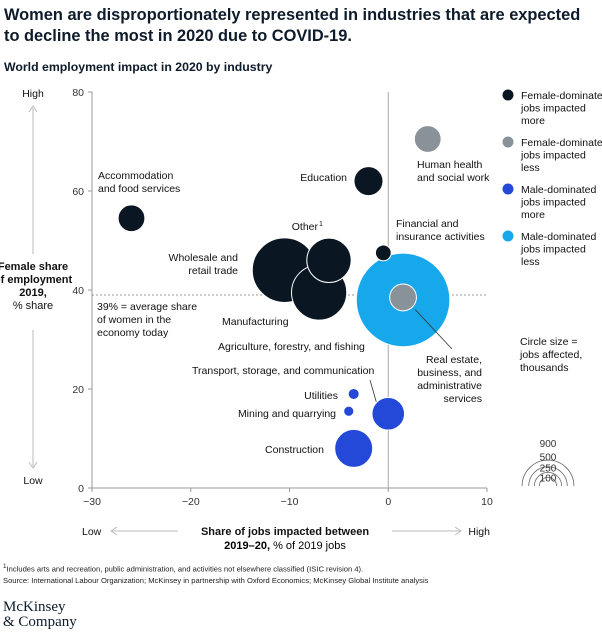 The image size is (602, 640). Describe the element at coordinates (383, 253) in the screenshot. I see `bubble-financial-and-insurance-activities` at that location.